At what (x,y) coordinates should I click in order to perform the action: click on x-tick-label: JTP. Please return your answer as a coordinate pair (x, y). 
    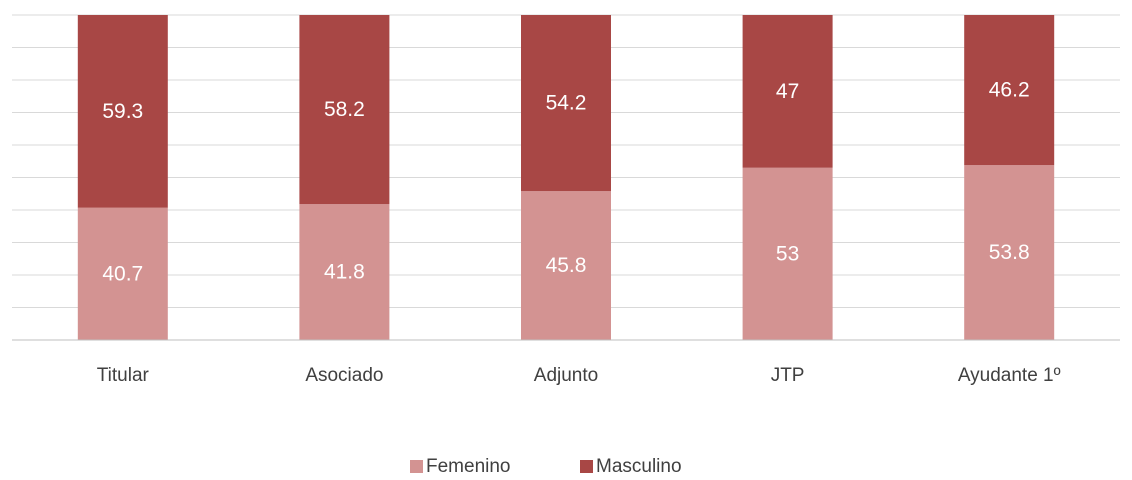
    Looking at the image, I should click on (788, 375).